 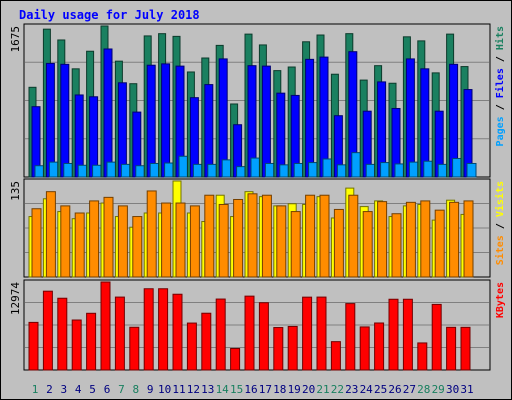 What do you see at coordinates (193, 389) in the screenshot?
I see `x-tick-label: 12` at bounding box center [193, 389].